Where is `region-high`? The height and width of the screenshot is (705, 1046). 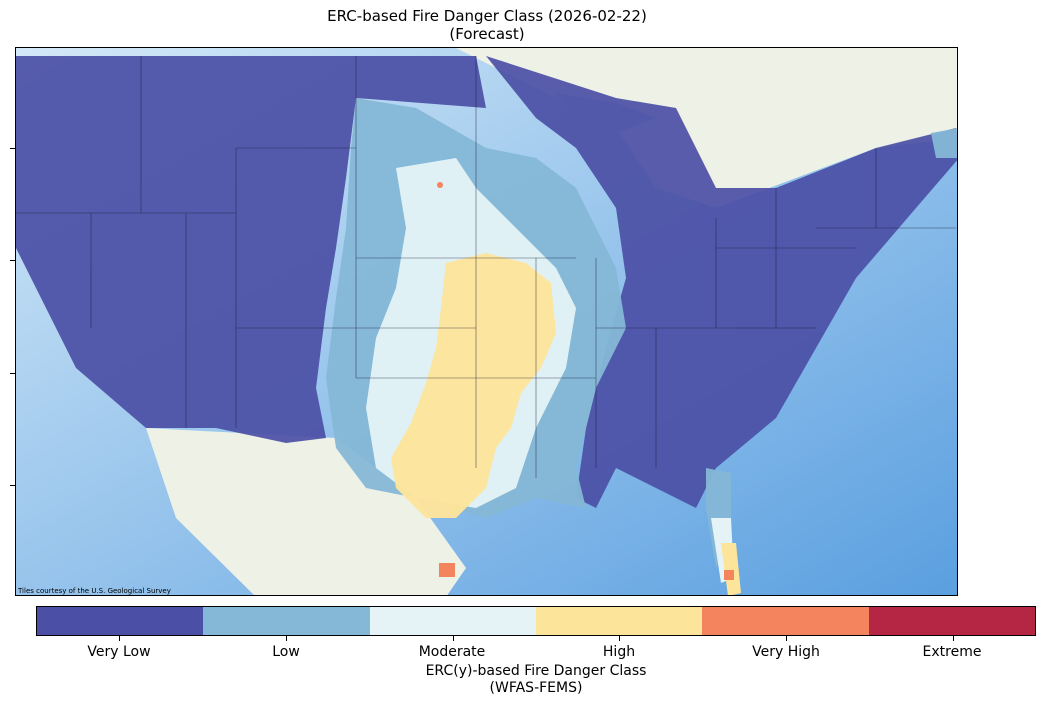 region-high is located at coordinates (473, 385).